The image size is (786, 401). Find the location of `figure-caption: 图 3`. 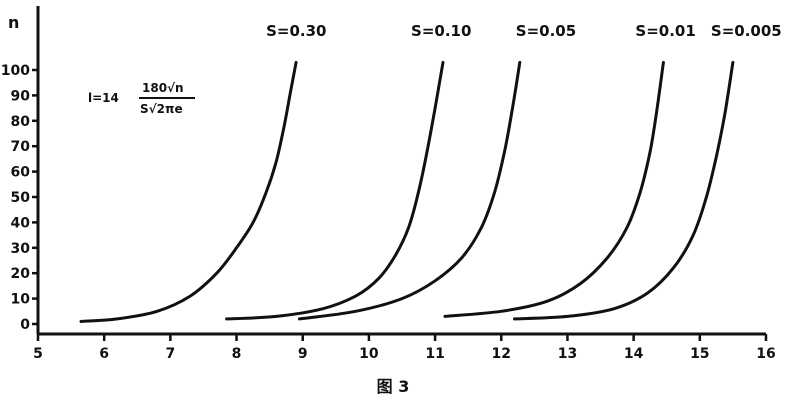

figure-caption: 图 3 is located at coordinates (393, 386).